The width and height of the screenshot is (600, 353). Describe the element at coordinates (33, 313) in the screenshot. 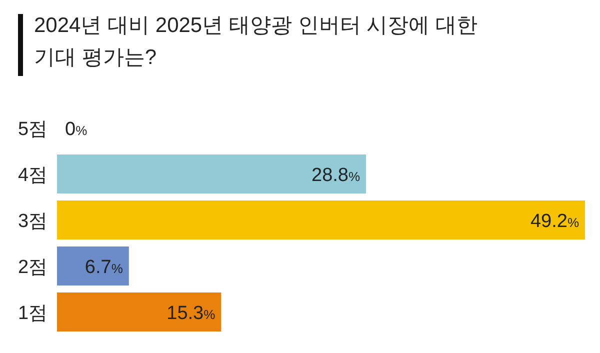

I see `y-tick-label: 1점` at that location.